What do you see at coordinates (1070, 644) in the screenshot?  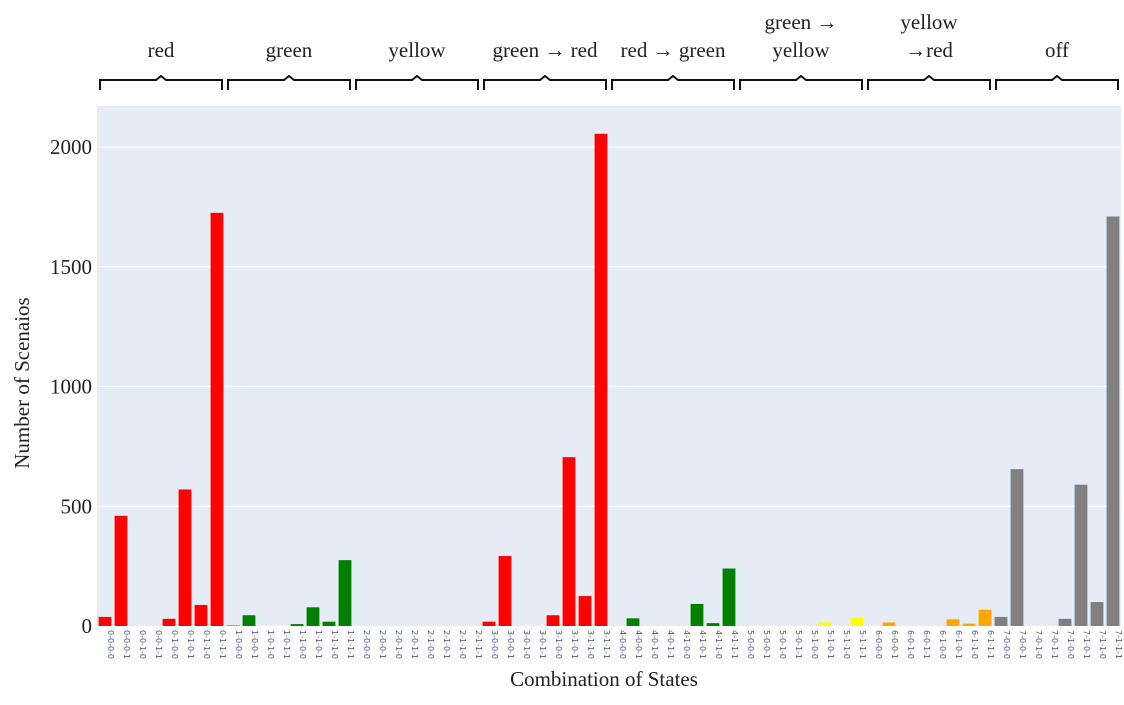 I see `x-tick-label: 7-1-0-0` at bounding box center [1070, 644].